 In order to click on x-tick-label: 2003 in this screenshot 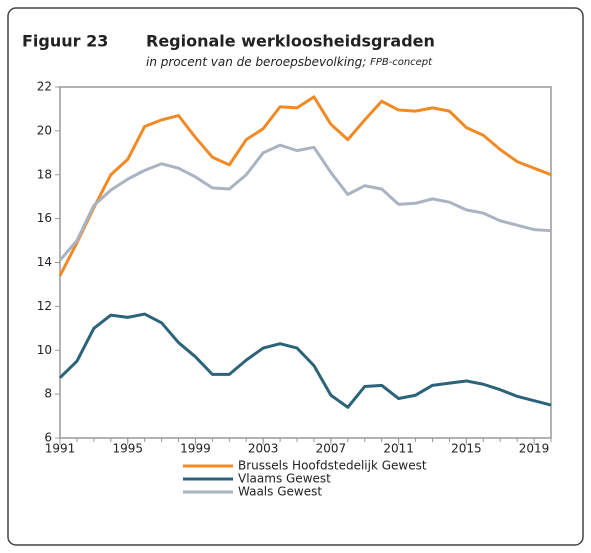, I will do `click(263, 449)`.